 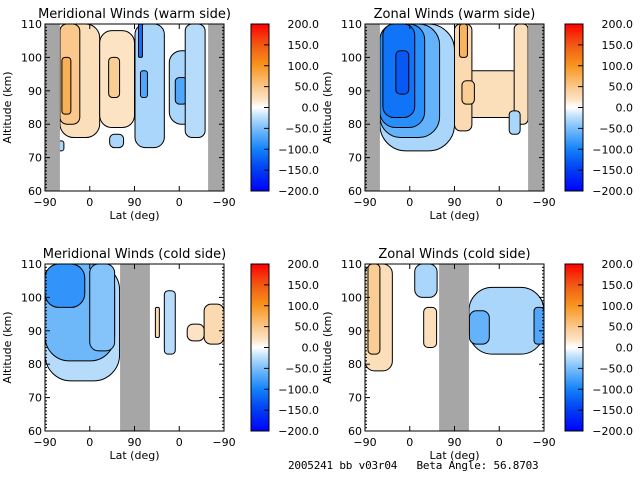 I want to click on panel-title: Zonal Winds (warm side), so click(x=455, y=14).